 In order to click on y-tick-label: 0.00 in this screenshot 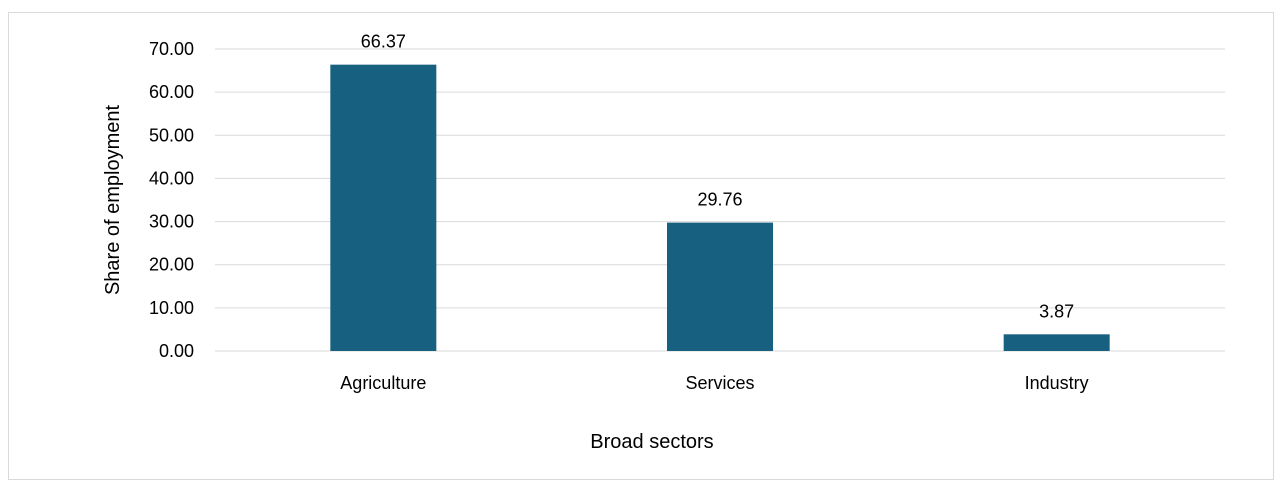, I will do `click(176, 351)`.